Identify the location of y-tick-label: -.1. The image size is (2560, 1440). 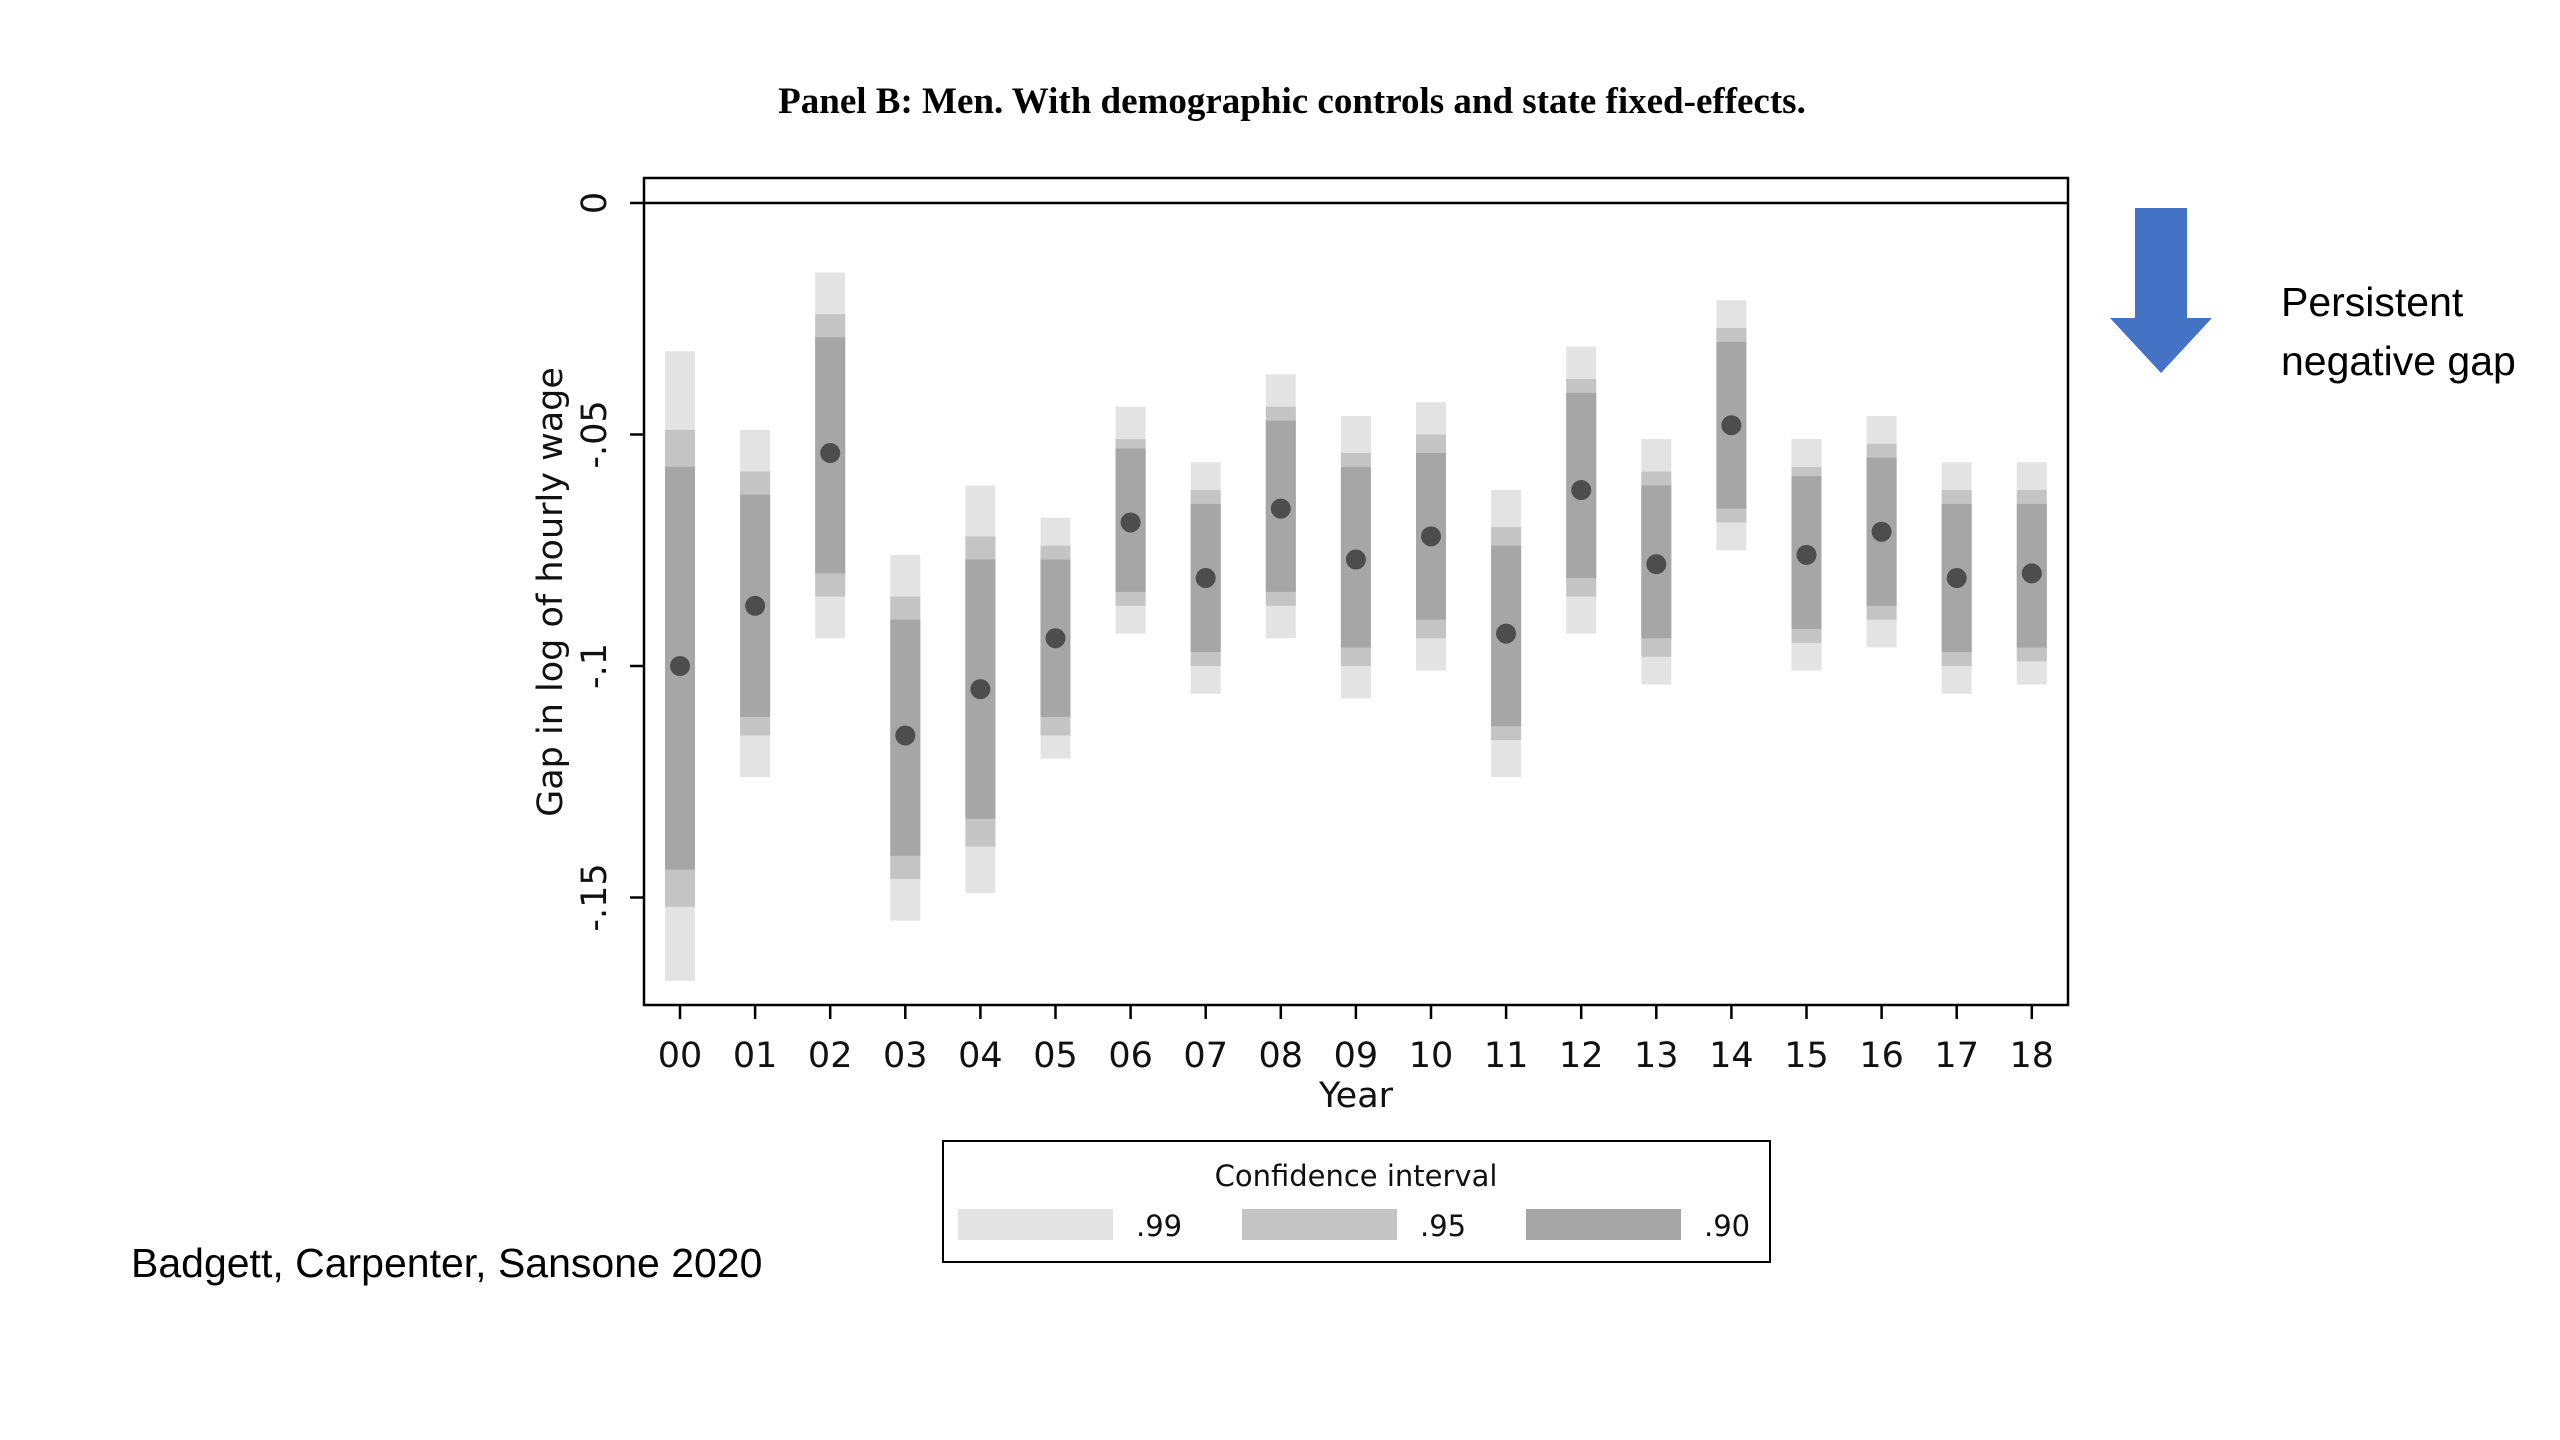
(595, 666).